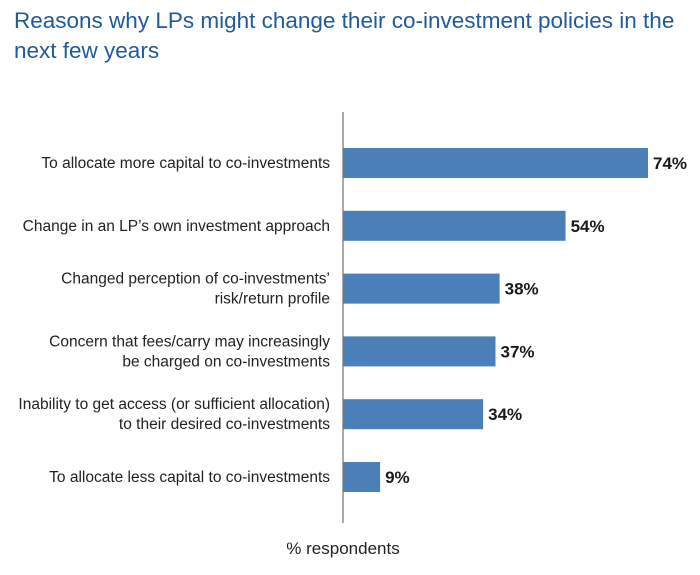  What do you see at coordinates (397, 477) in the screenshot?
I see `value-label-5: 9%` at bounding box center [397, 477].